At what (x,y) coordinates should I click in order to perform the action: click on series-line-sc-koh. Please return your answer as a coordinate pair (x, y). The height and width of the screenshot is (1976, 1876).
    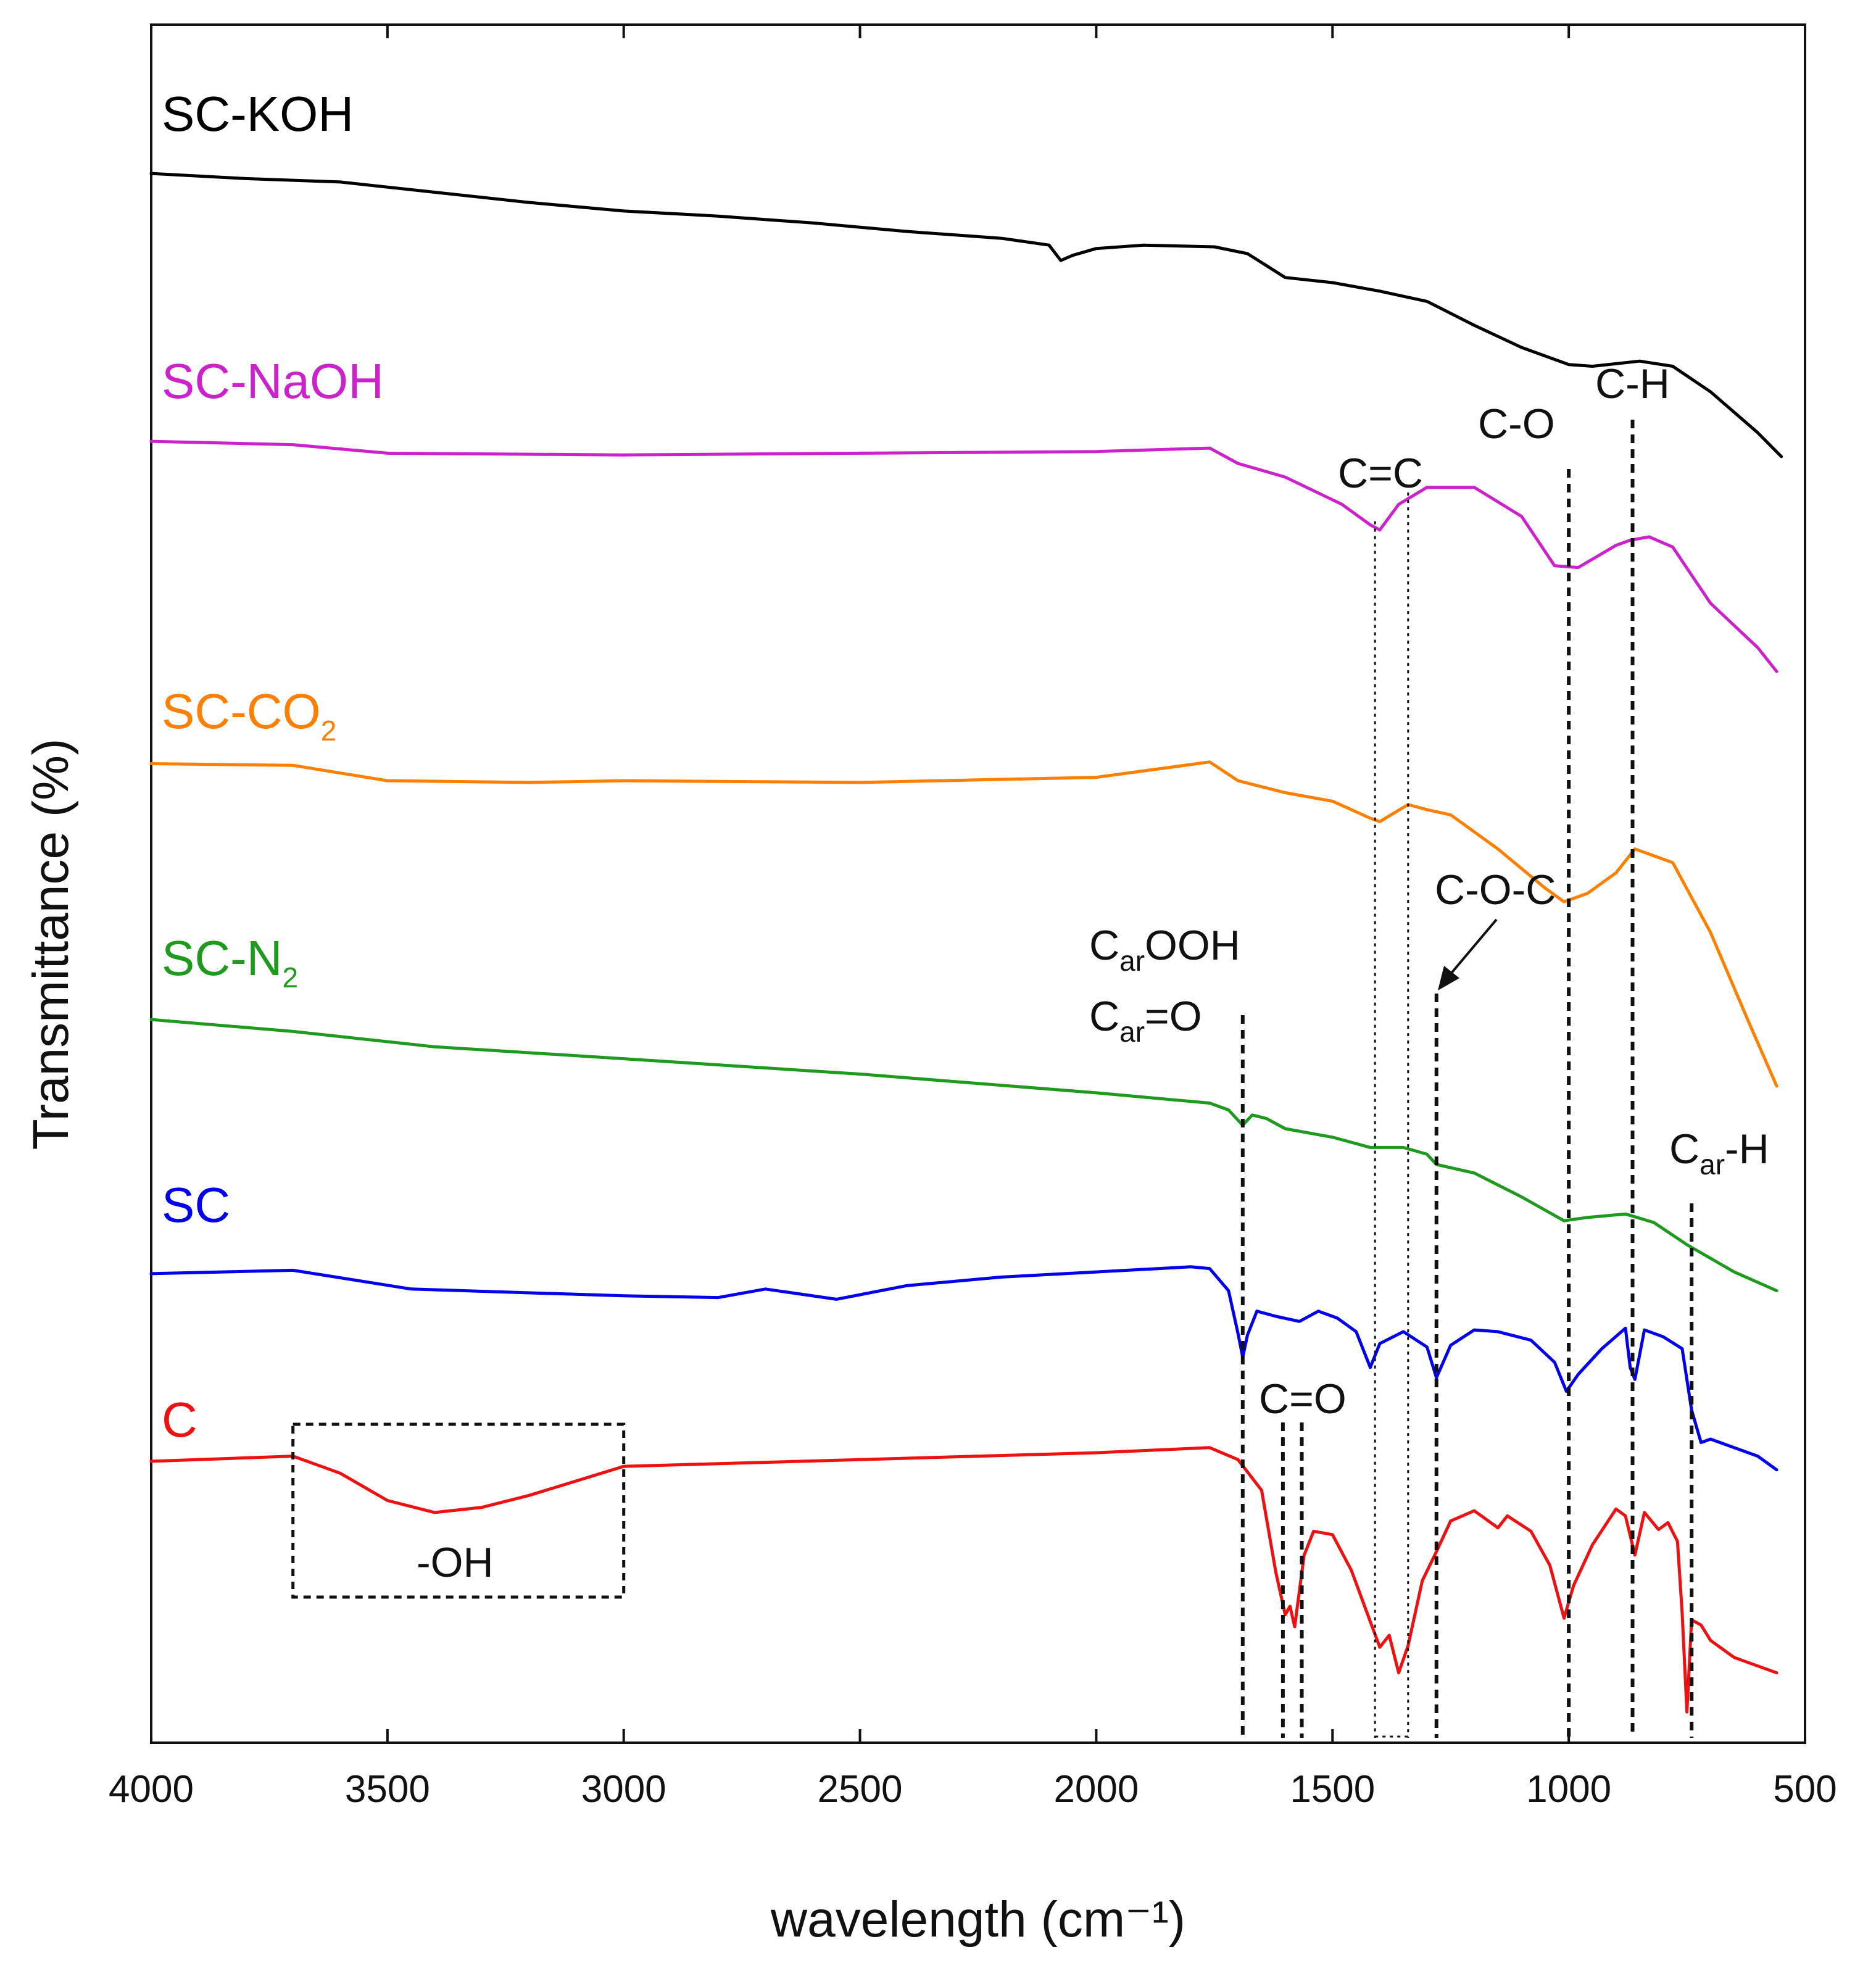
    Looking at the image, I should click on (966, 316).